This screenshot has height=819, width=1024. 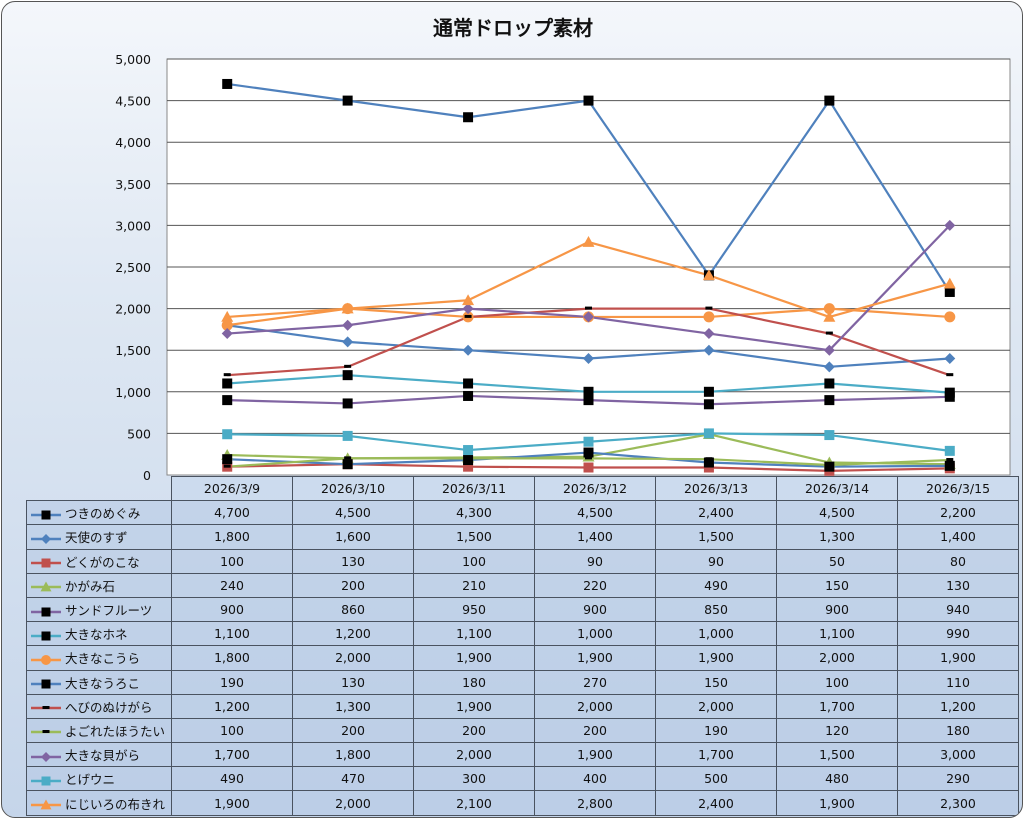 What do you see at coordinates (232, 585) in the screenshot?
I see `table-cell: 240` at bounding box center [232, 585].